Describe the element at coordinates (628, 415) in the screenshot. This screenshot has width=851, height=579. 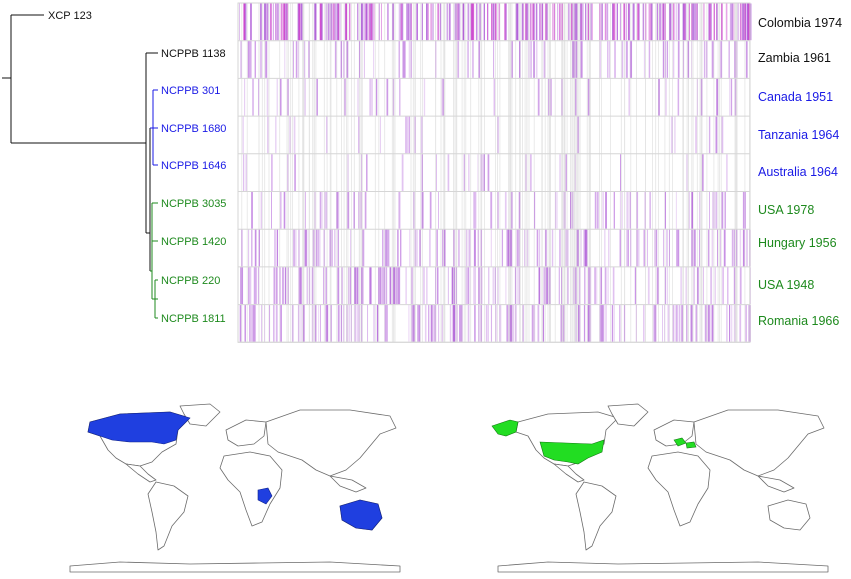
I see `map-right-greenland` at that location.